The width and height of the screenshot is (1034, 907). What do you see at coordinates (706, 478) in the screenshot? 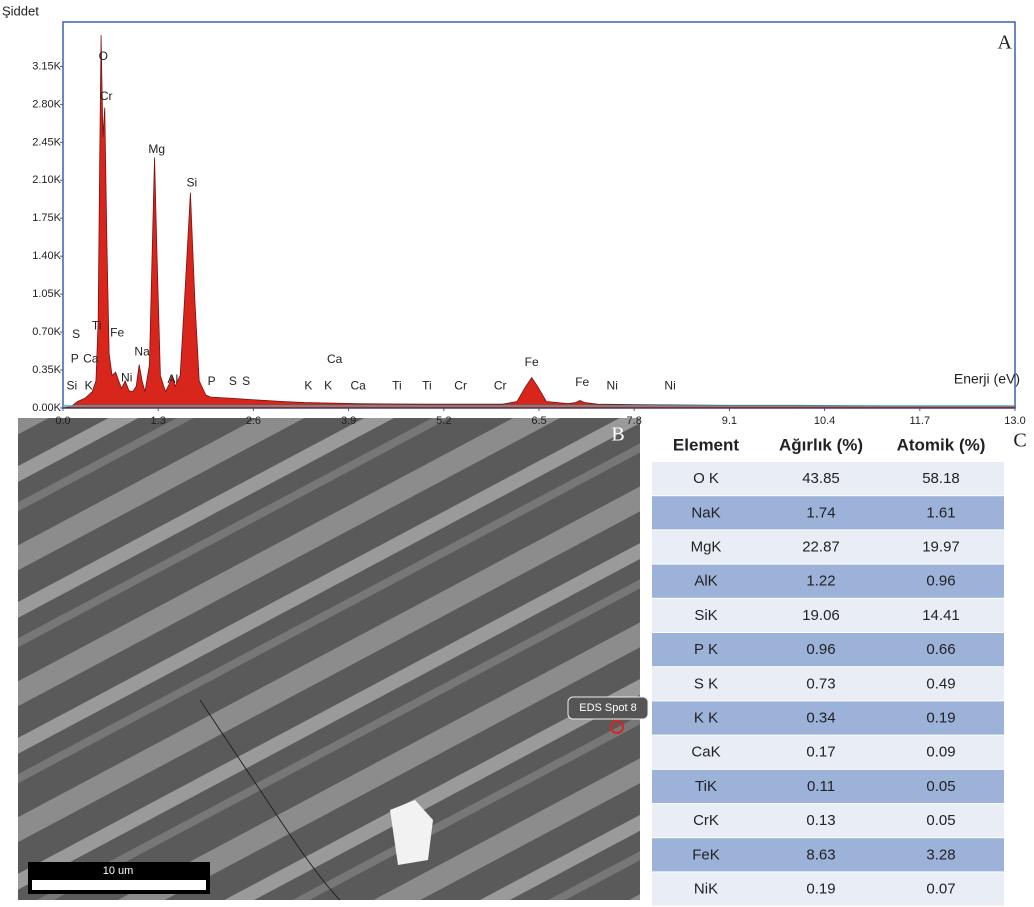
I see `table-cell: O K` at bounding box center [706, 478].